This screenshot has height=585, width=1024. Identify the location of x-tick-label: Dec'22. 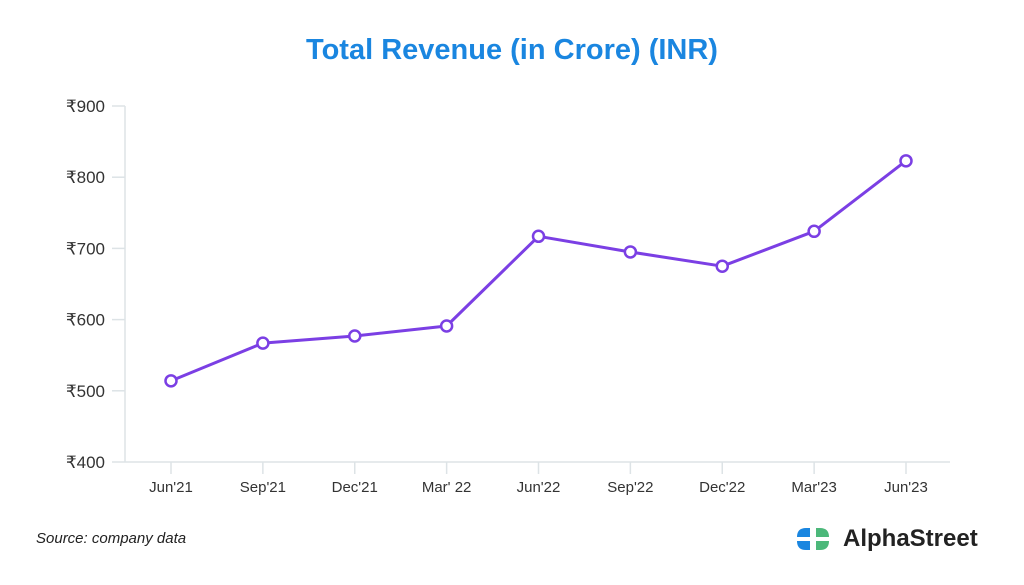
(722, 487).